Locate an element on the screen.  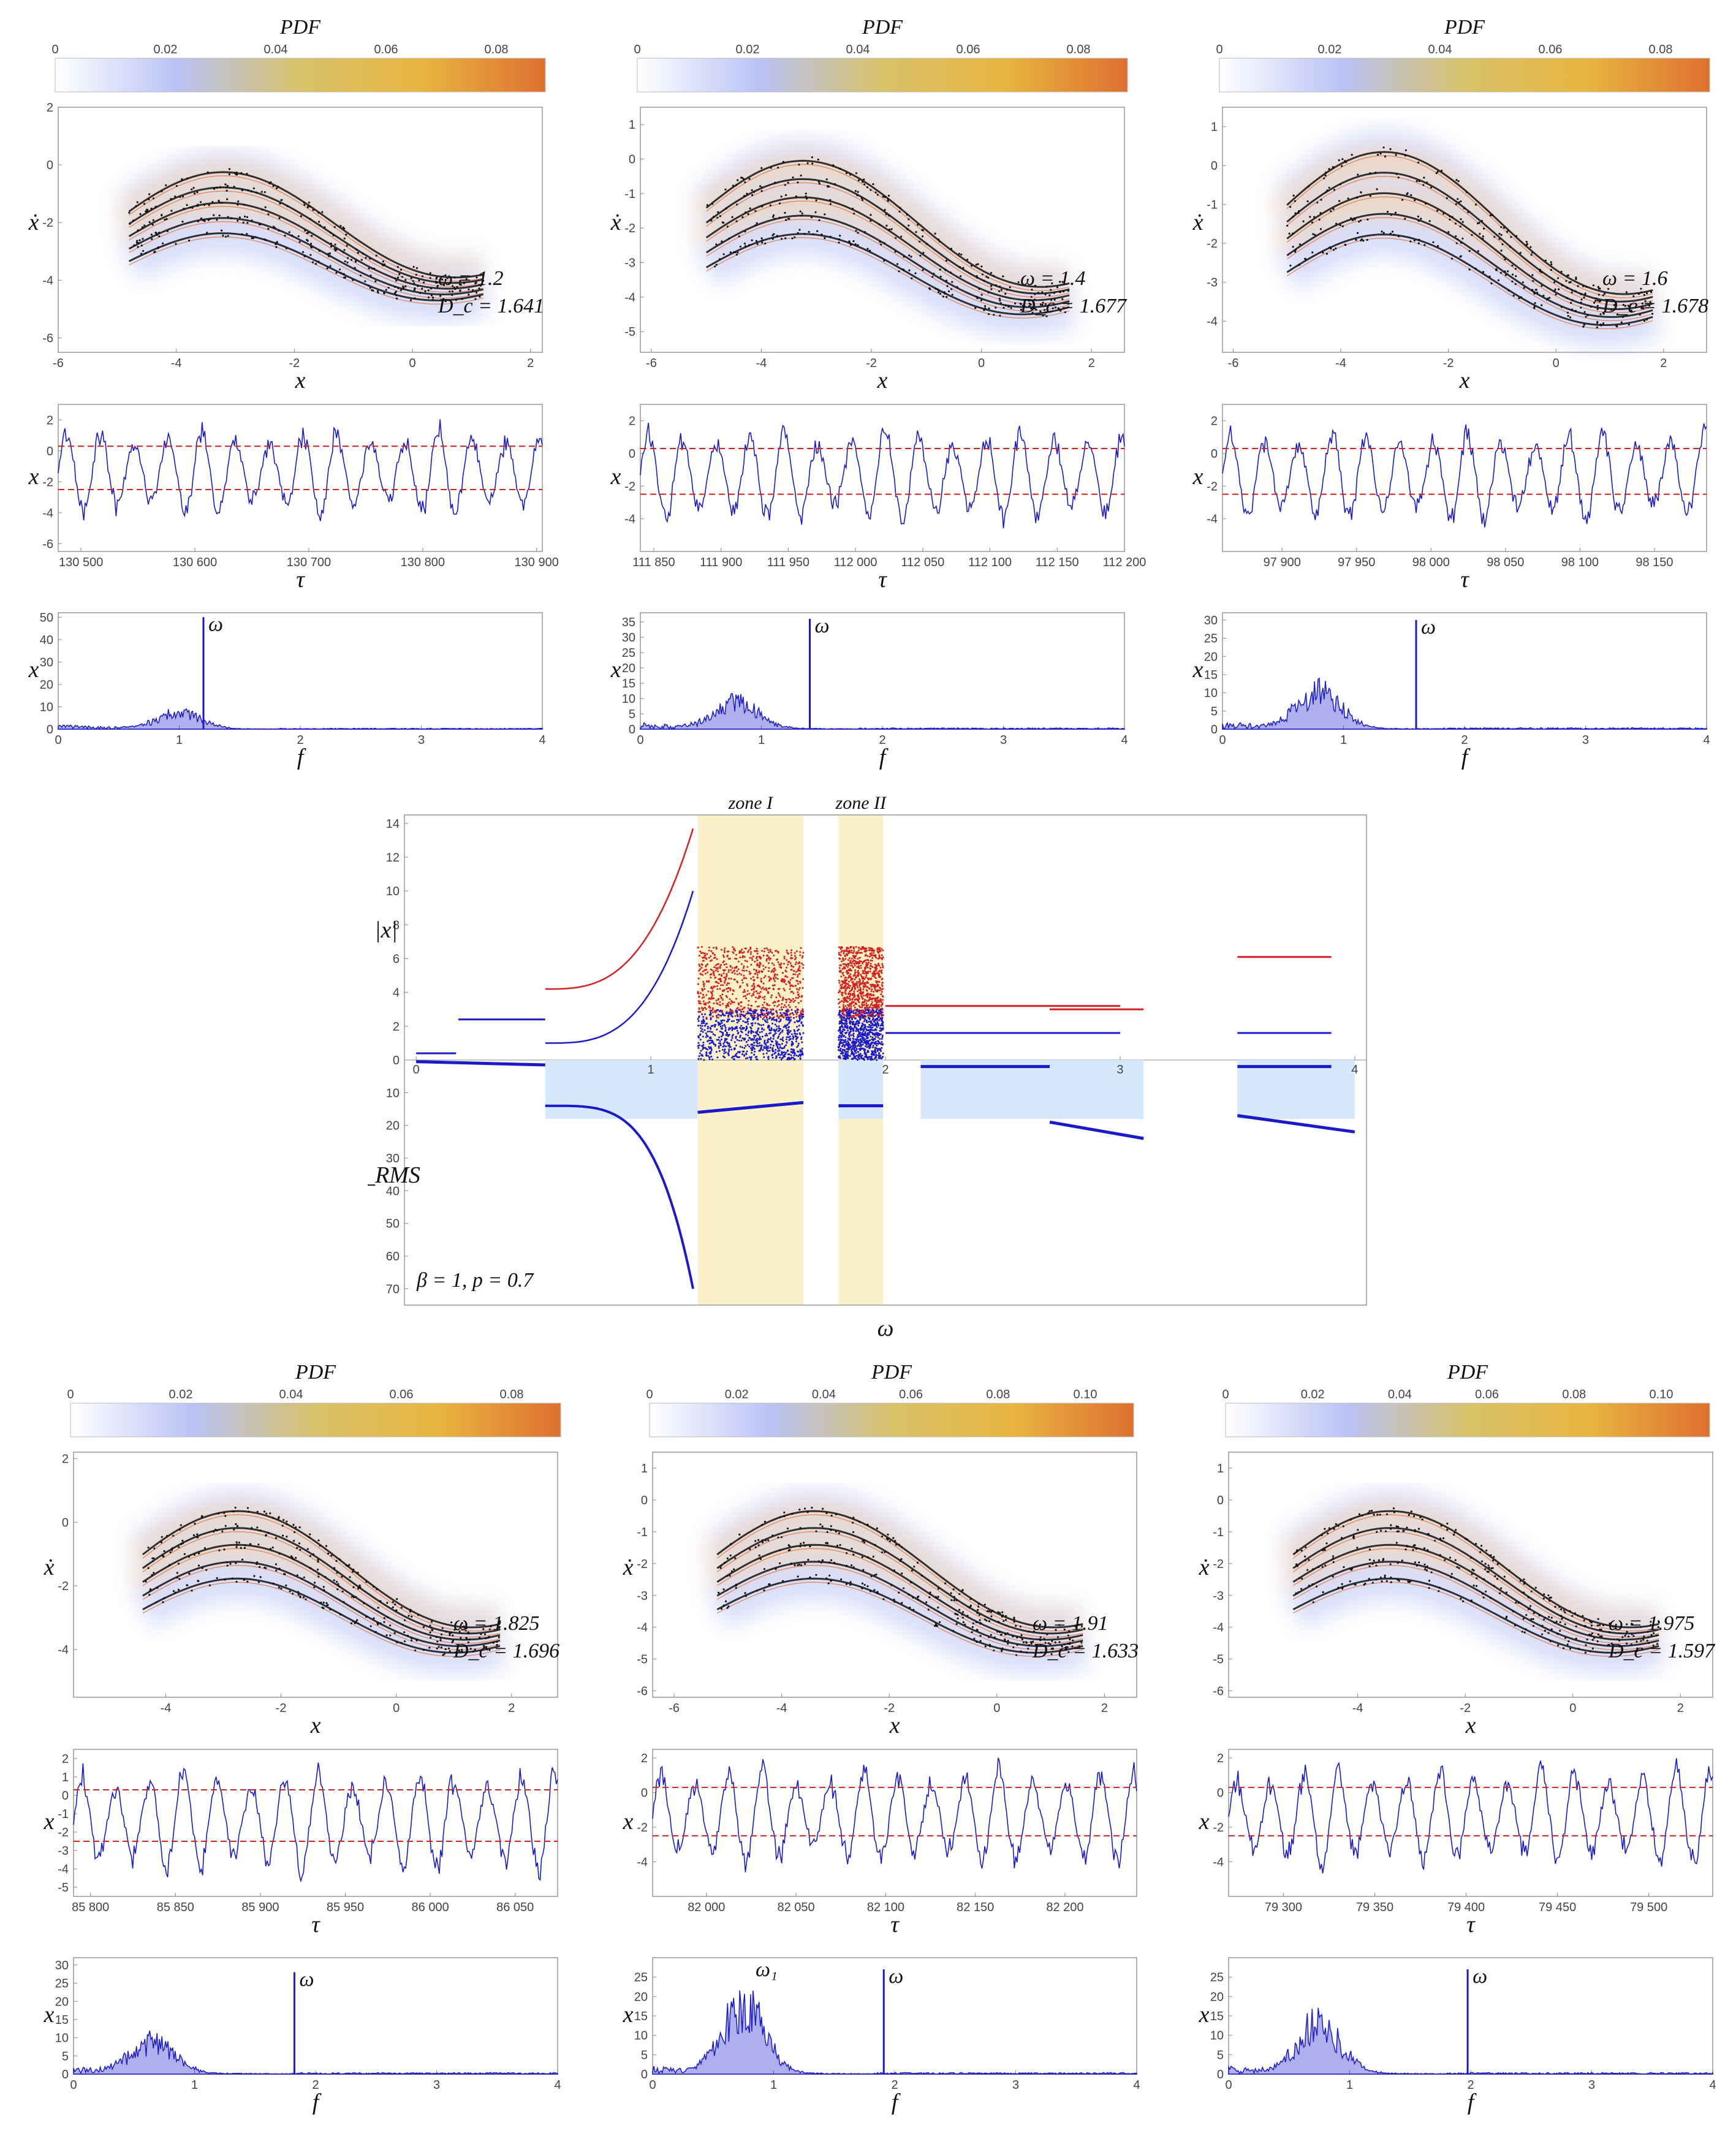
y-tick-label: -3 is located at coordinates (629, 263).